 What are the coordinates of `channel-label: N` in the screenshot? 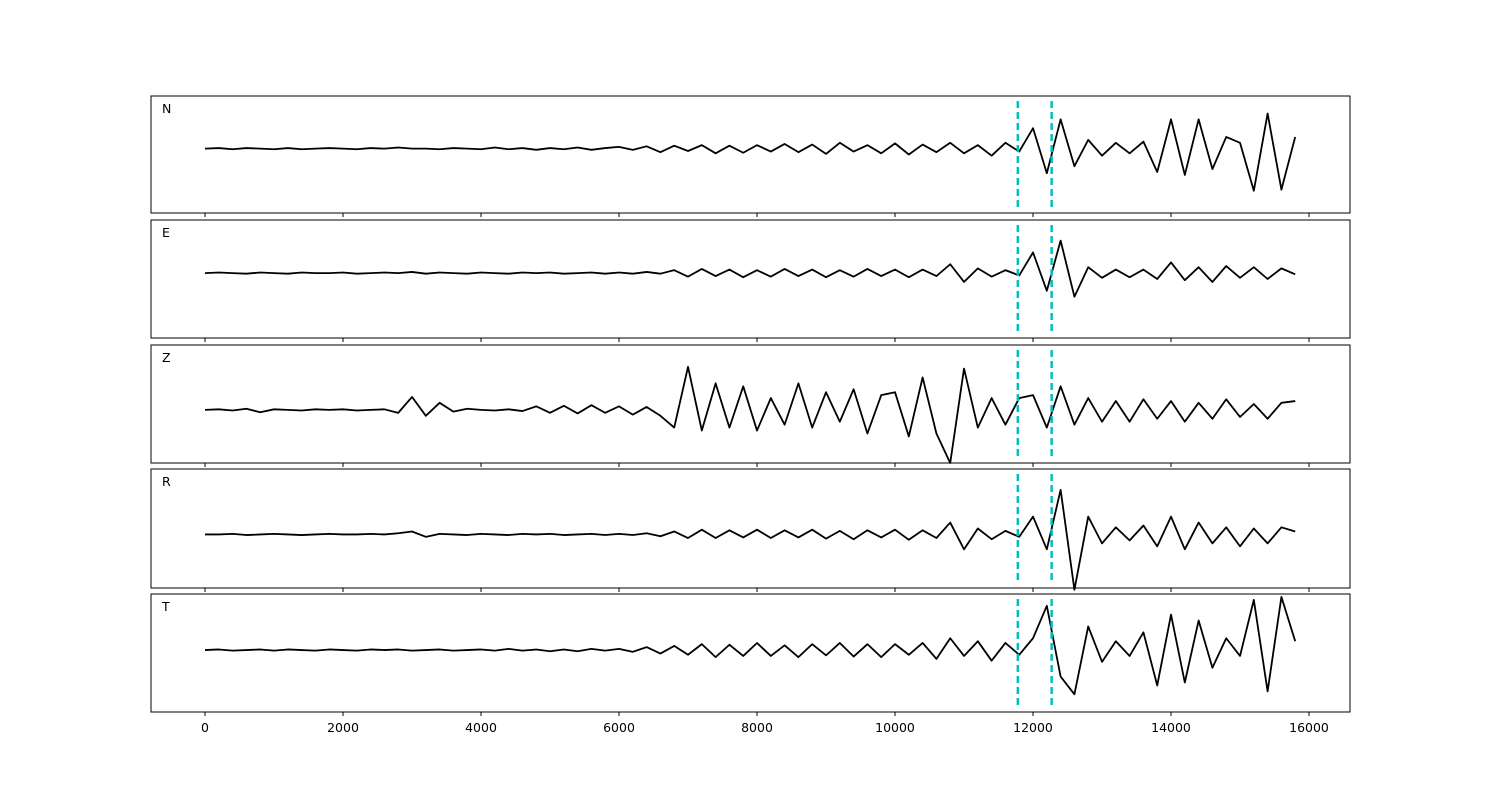 It's located at (166, 108).